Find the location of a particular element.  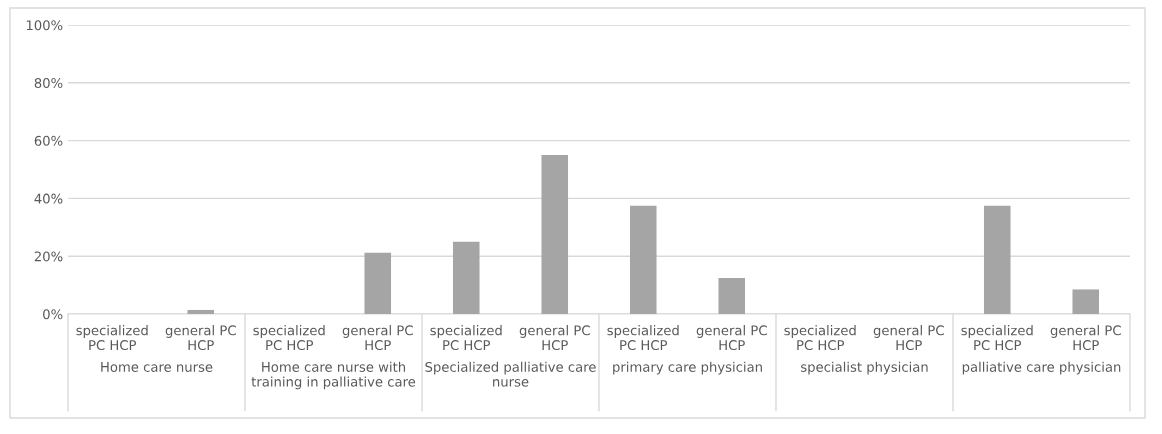

y-tick-label: 100% is located at coordinates (44, 25).